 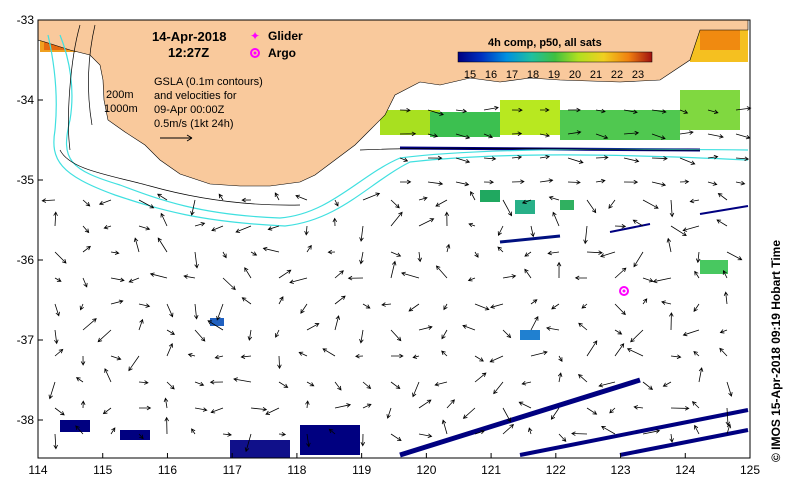 I want to click on legend-glider: ✦ Glider, so click(x=276, y=36).